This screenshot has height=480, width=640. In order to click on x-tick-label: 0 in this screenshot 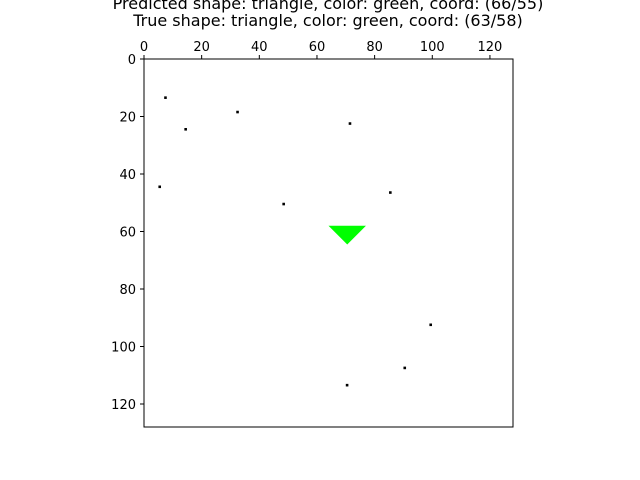, I will do `click(144, 47)`.